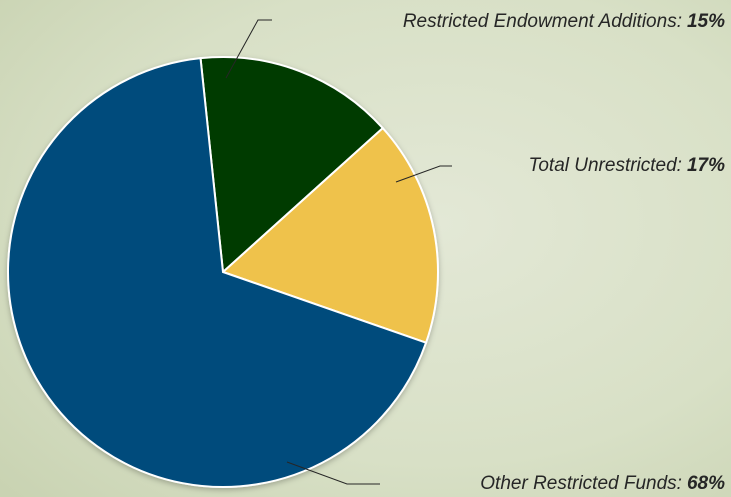 This screenshot has width=731, height=497. What do you see at coordinates (706, 483) in the screenshot?
I see `slice-percent: 68%` at bounding box center [706, 483].